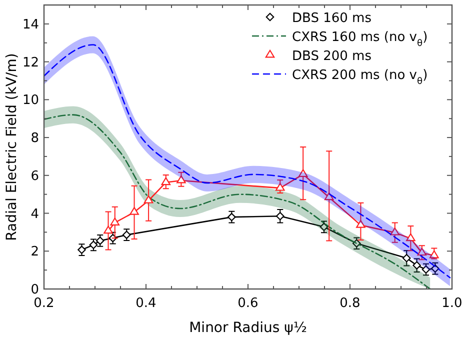  I want to click on y-tick-label: 8, so click(34, 138).